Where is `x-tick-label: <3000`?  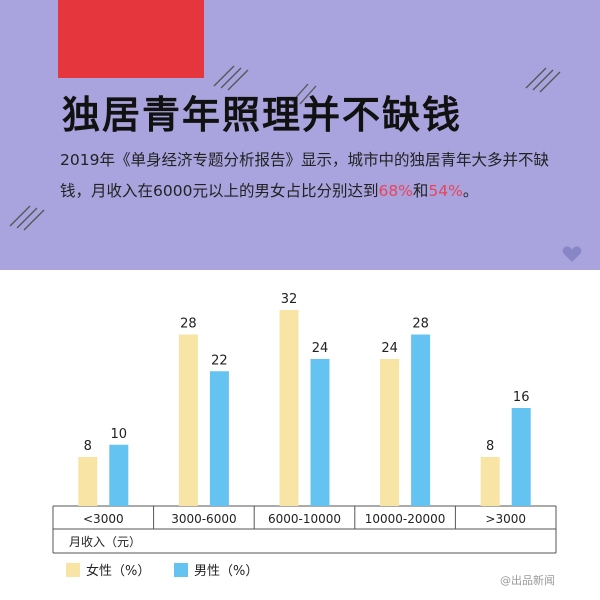 x-tick-label: <3000 is located at coordinates (103, 519).